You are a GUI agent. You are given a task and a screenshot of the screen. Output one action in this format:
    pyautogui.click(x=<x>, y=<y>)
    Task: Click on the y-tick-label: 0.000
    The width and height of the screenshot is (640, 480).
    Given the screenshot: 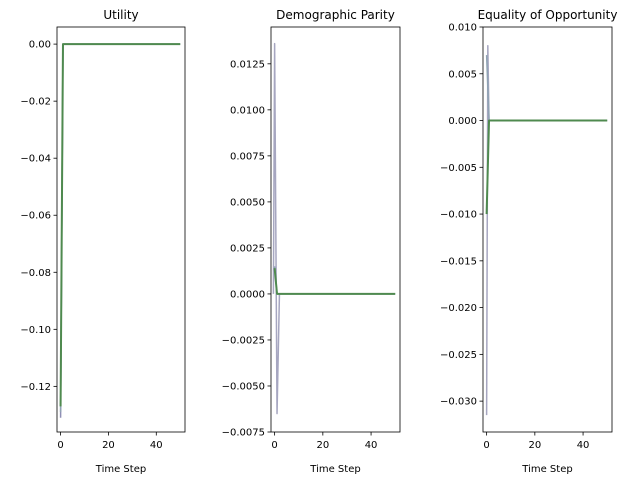 What is the action you would take?
    pyautogui.click(x=462, y=121)
    